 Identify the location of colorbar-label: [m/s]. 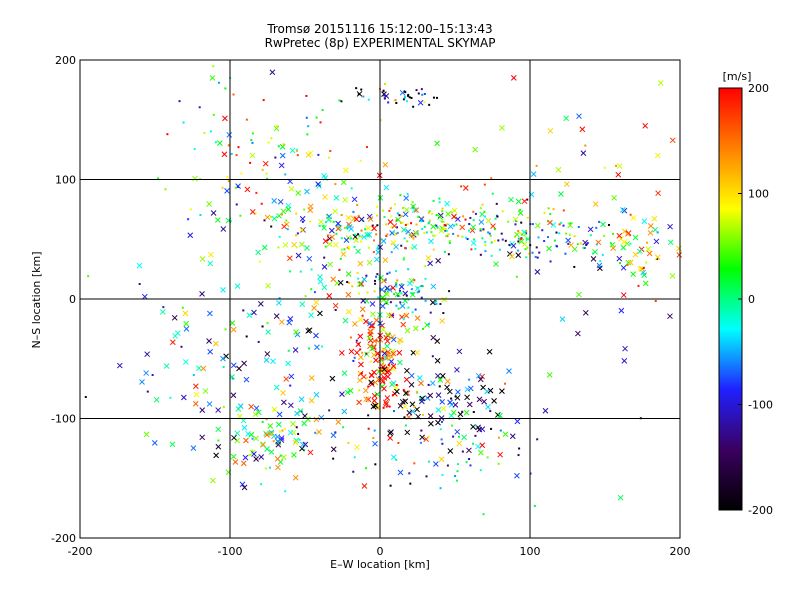
(737, 76).